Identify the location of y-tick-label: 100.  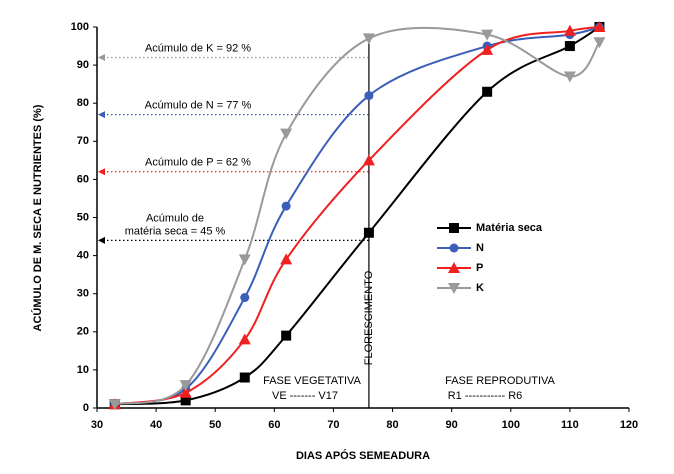
(80, 27).